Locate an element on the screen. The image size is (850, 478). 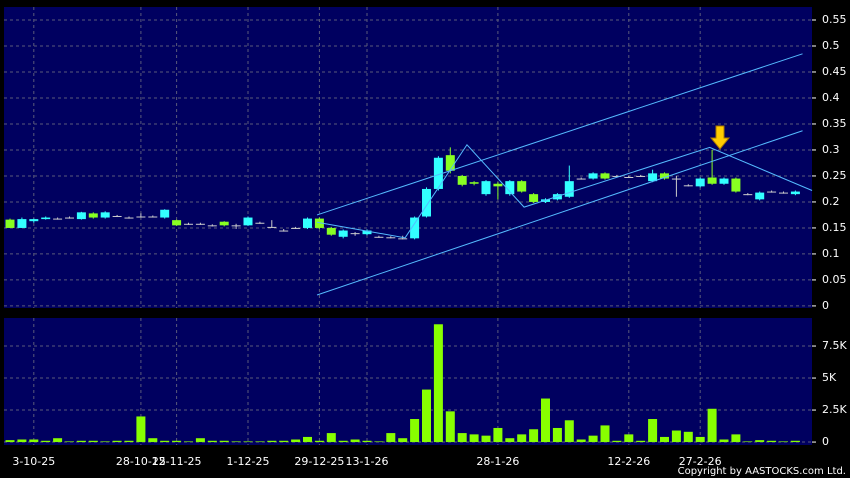
x-tick-label: 28-10-25 is located at coordinates (141, 461).